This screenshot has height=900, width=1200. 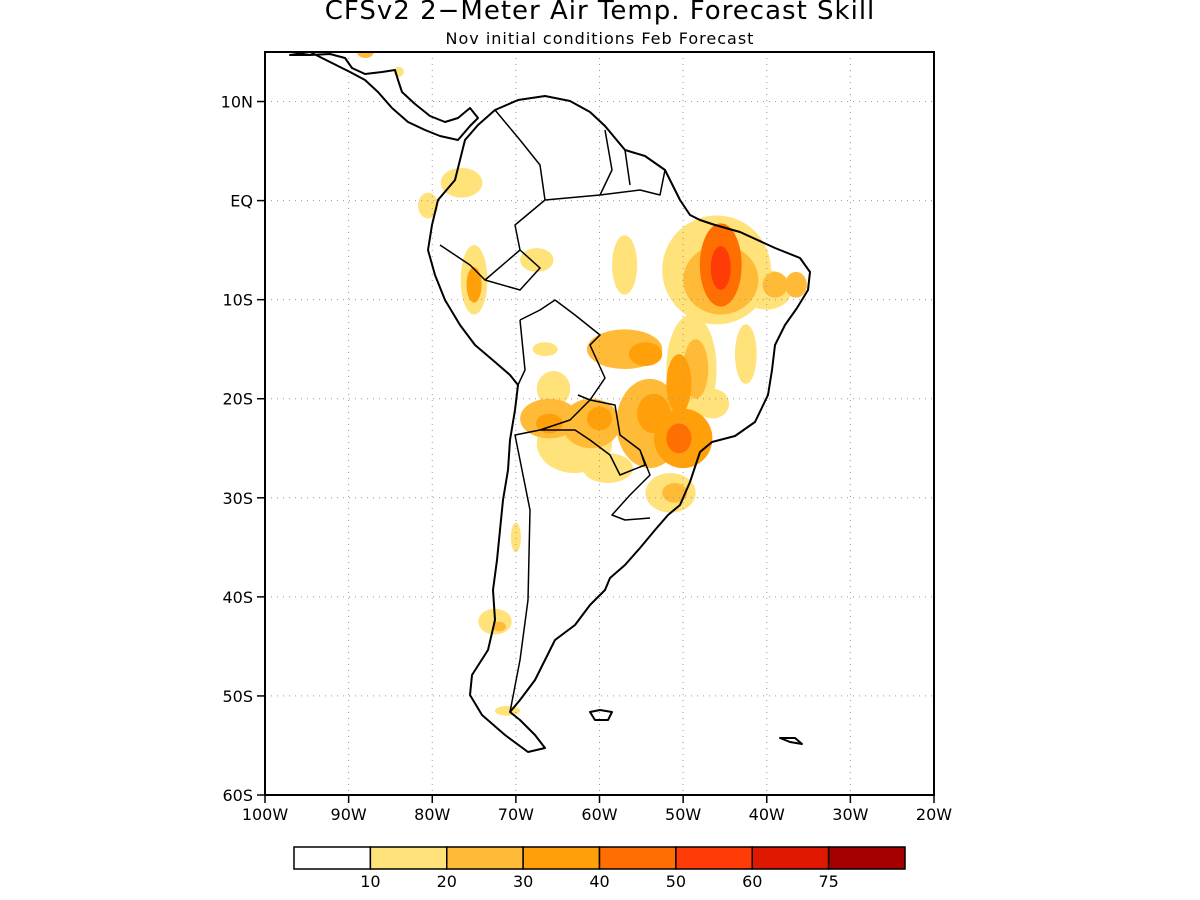 What do you see at coordinates (516, 814) in the screenshot?
I see `lon-tick-label: 70W` at bounding box center [516, 814].